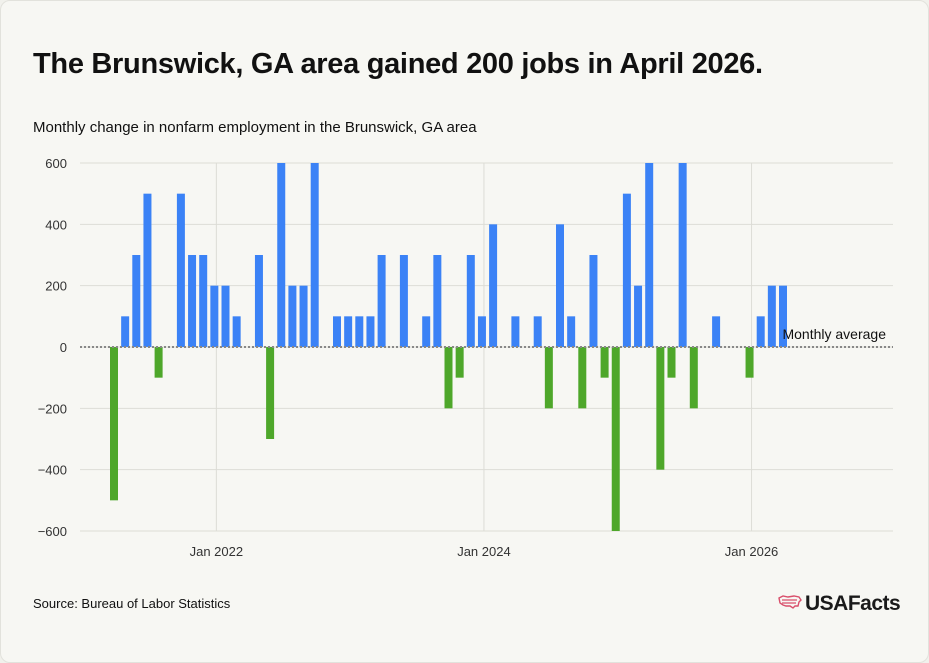  I want to click on x-tick-label: Jan 2024, so click(484, 551).